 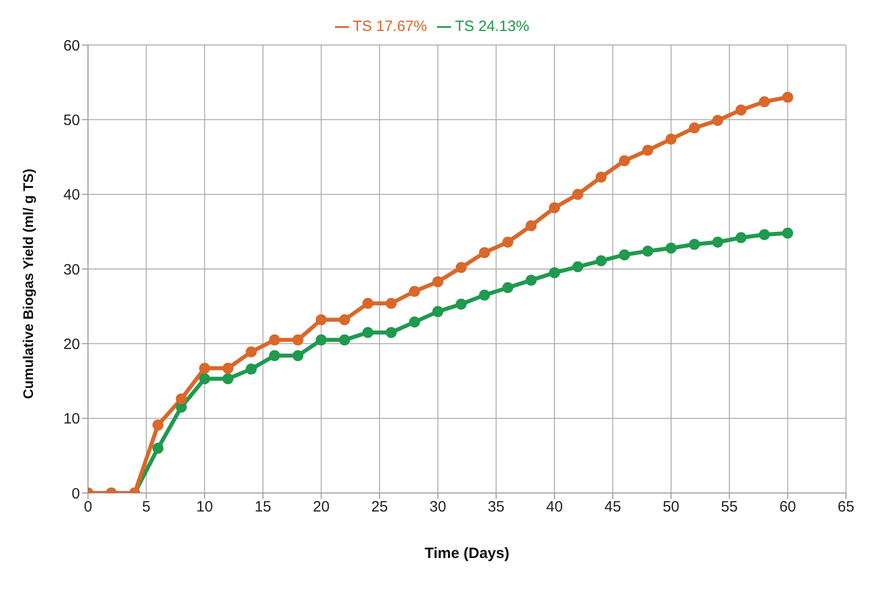 What do you see at coordinates (671, 507) in the screenshot?
I see `x-tick-label: 50` at bounding box center [671, 507].